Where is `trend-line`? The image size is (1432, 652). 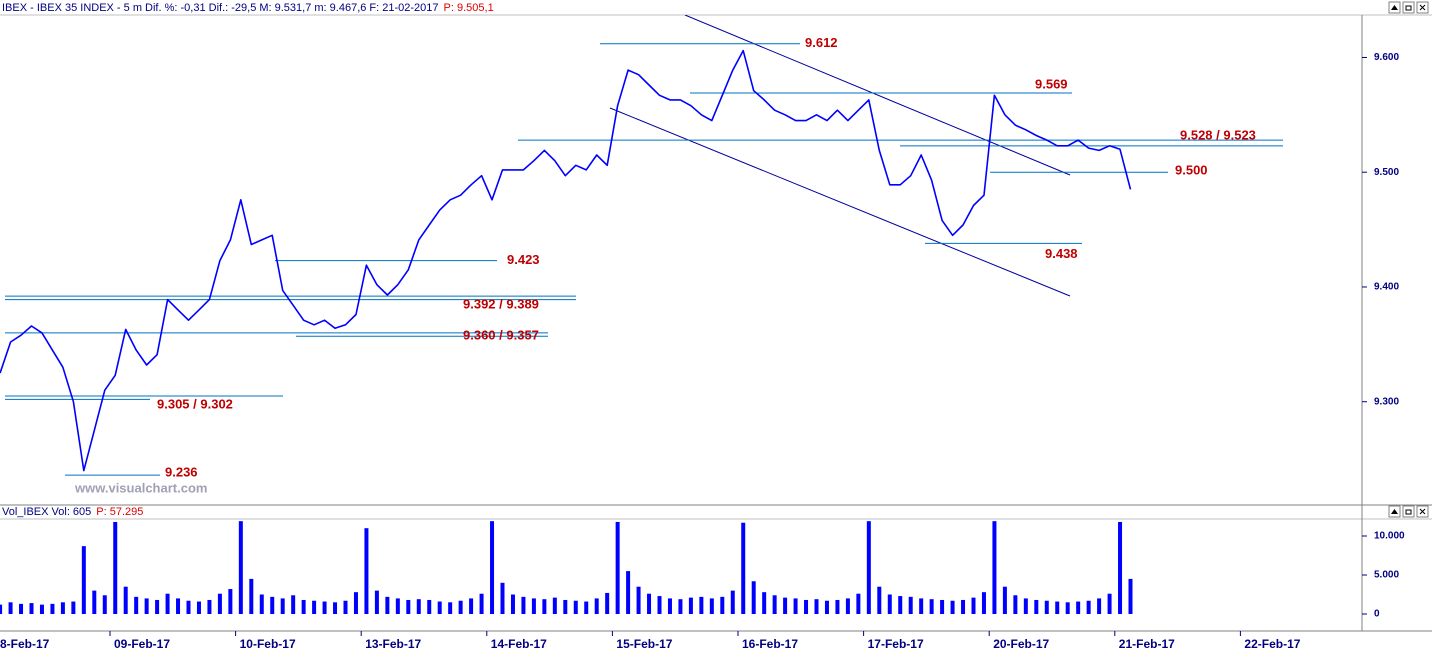
trend-line is located at coordinates (877, 95).